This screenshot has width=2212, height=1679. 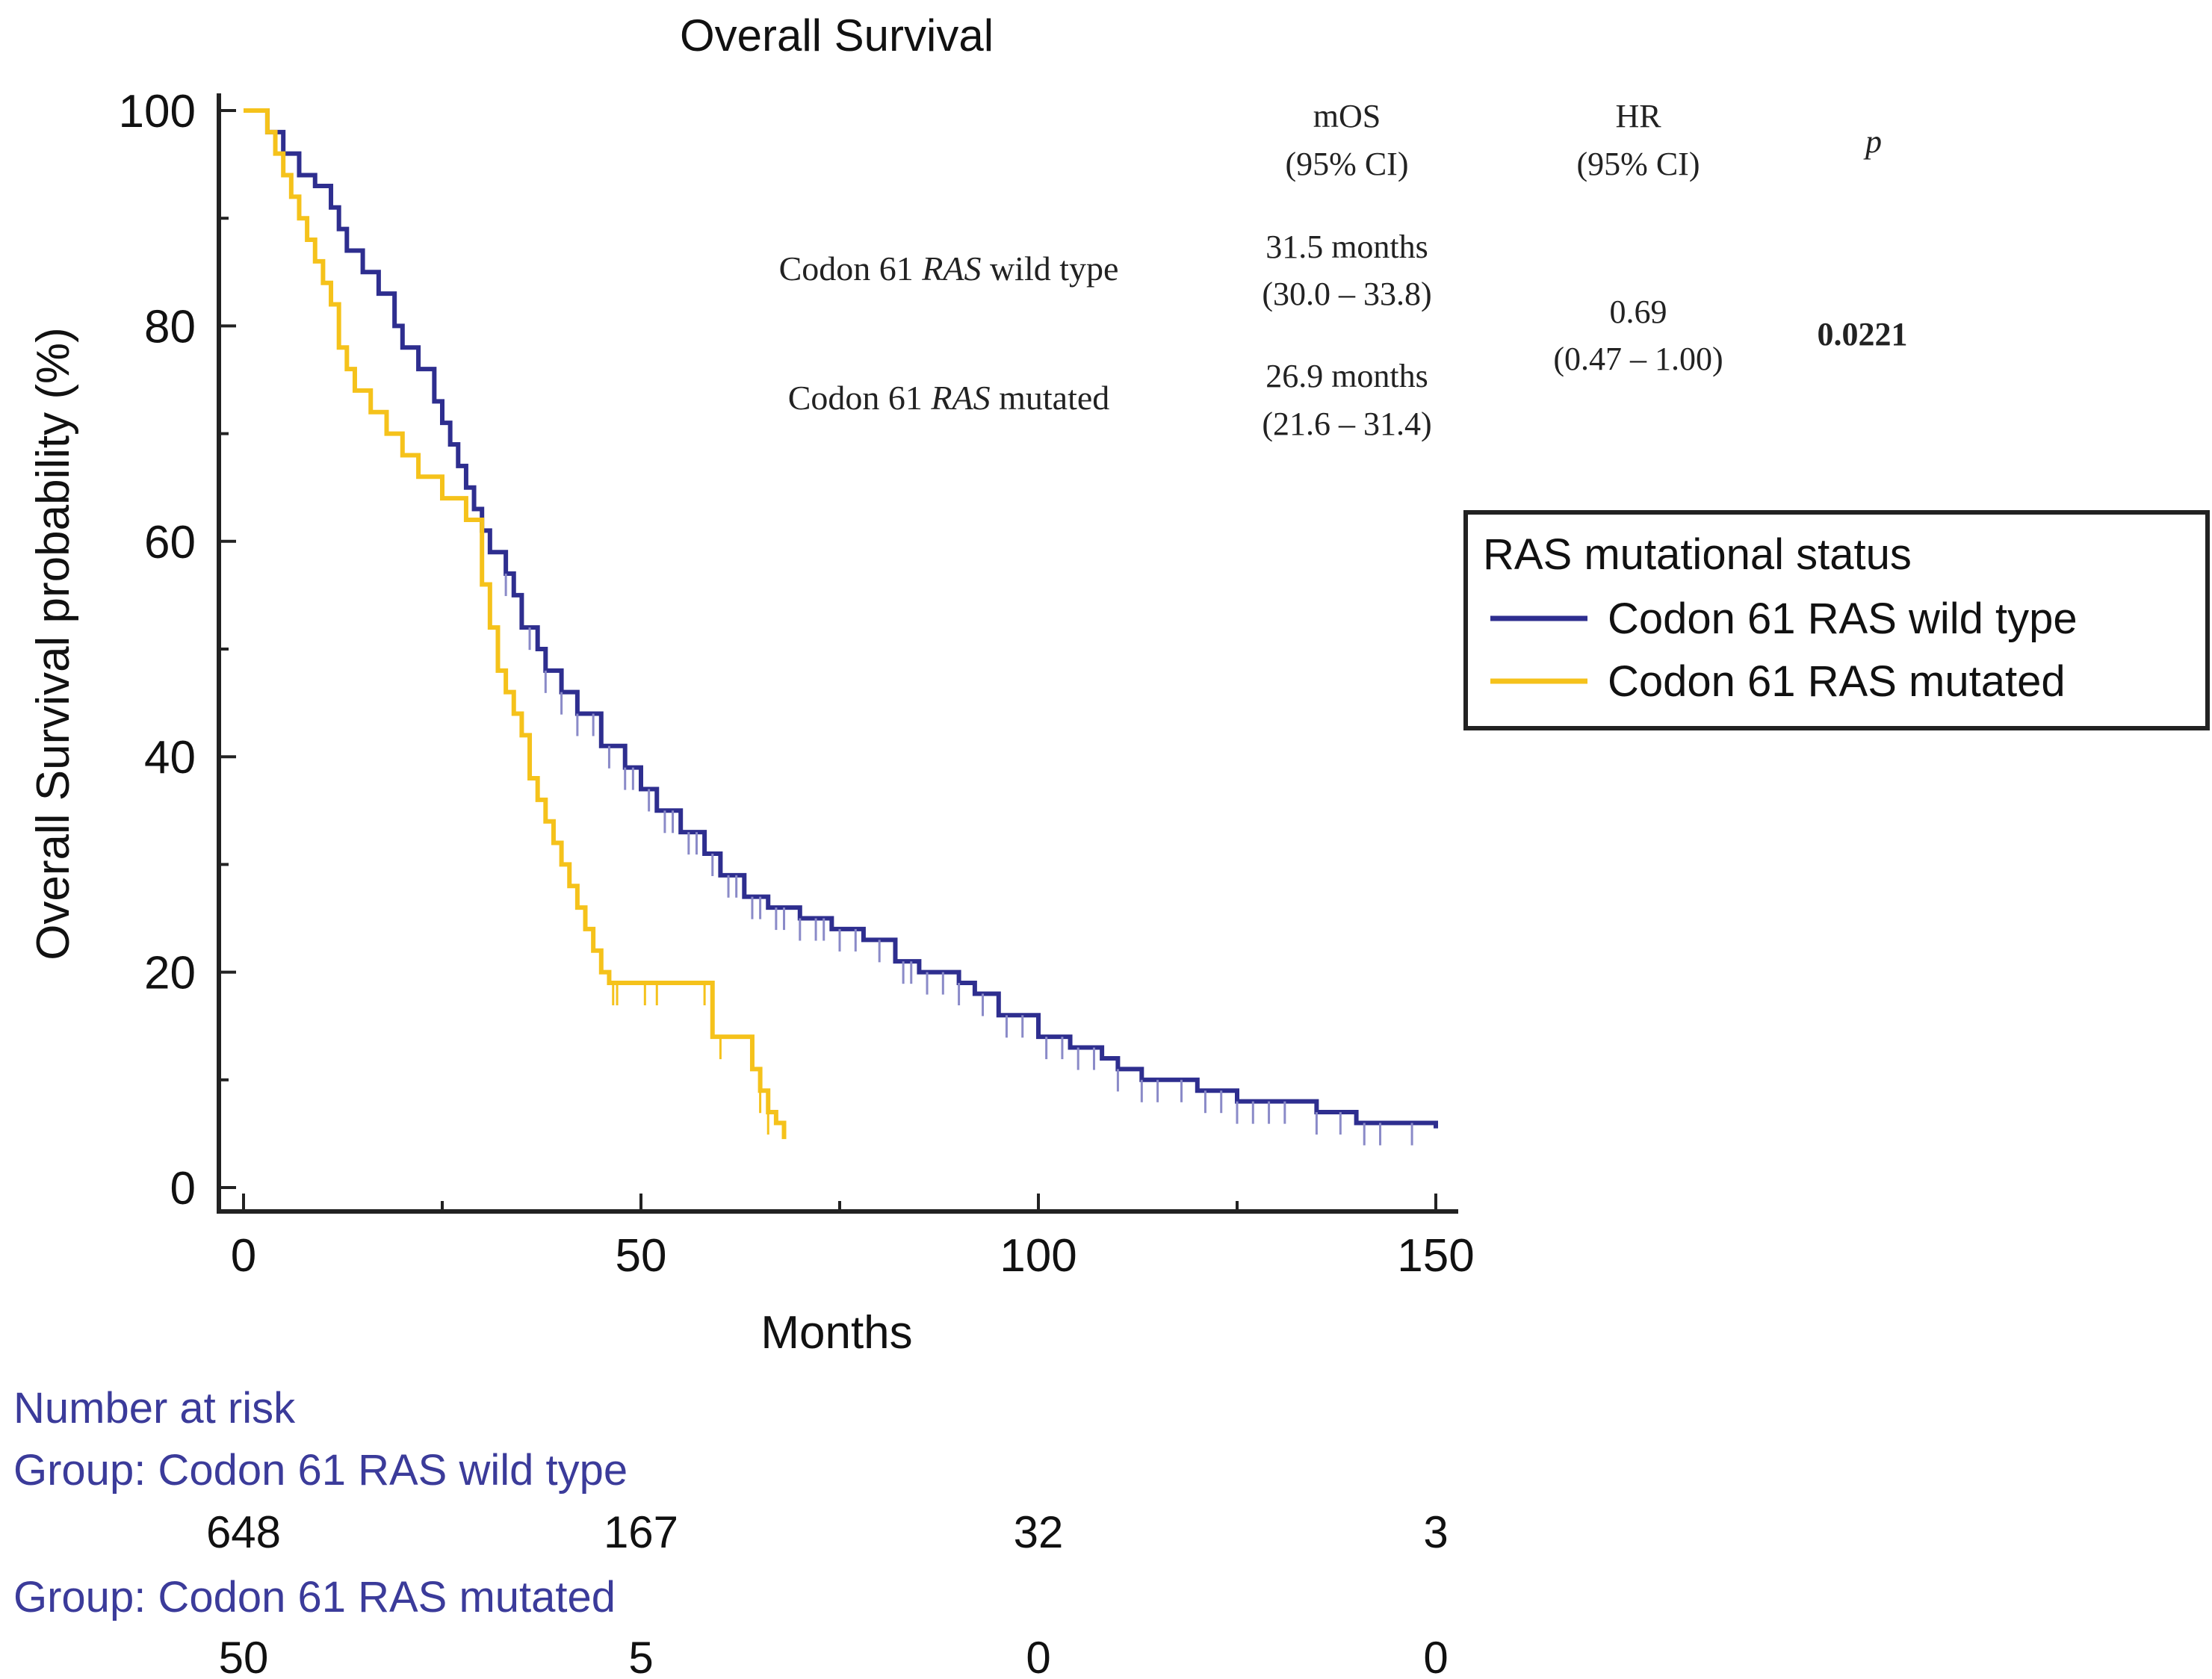 What do you see at coordinates (1346, 247) in the screenshot?
I see `stats-row-wildtype-mos: 31.5 months` at bounding box center [1346, 247].